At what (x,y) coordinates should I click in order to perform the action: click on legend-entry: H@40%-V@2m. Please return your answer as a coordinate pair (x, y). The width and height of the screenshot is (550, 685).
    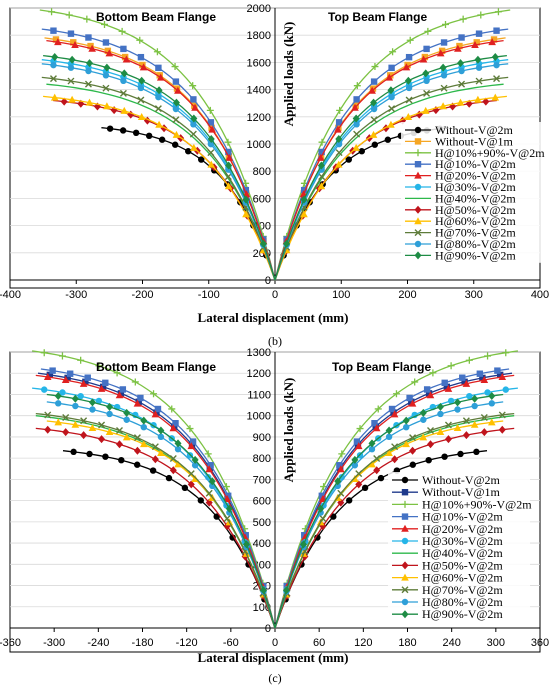
    Looking at the image, I should click on (447, 553).